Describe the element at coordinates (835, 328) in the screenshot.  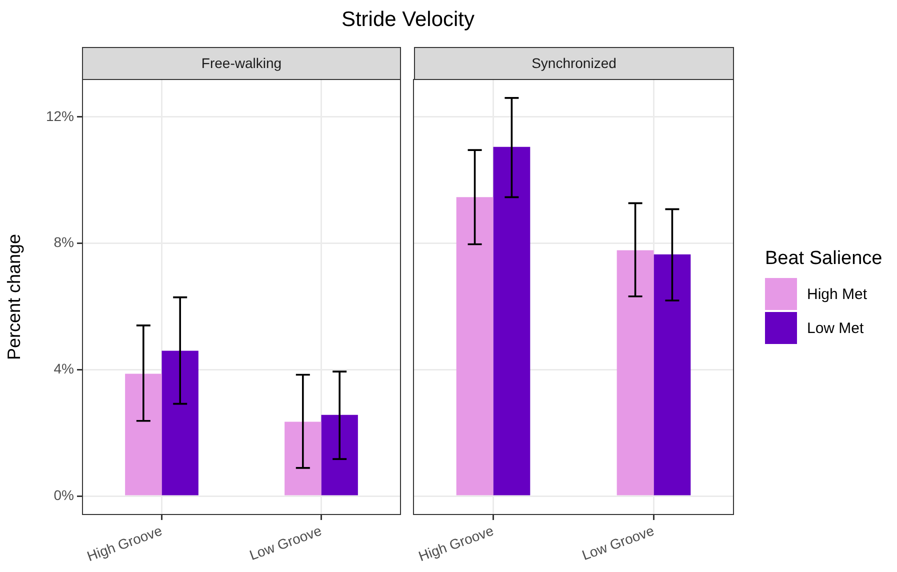
I see `legend-label: Low Met` at that location.